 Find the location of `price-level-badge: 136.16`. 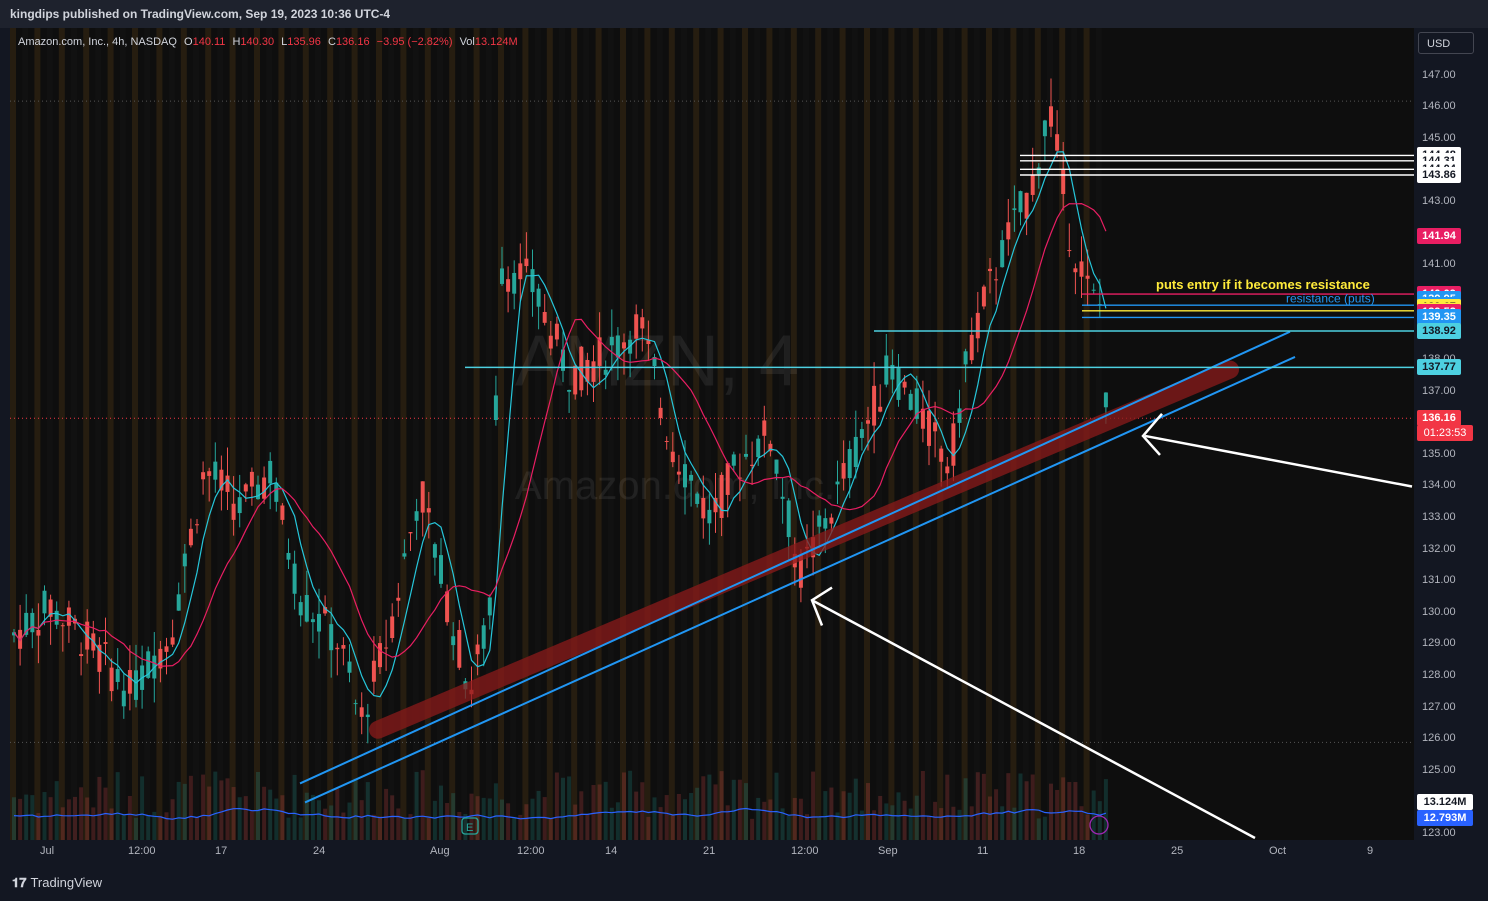

price-level-badge: 136.16 is located at coordinates (1439, 418).